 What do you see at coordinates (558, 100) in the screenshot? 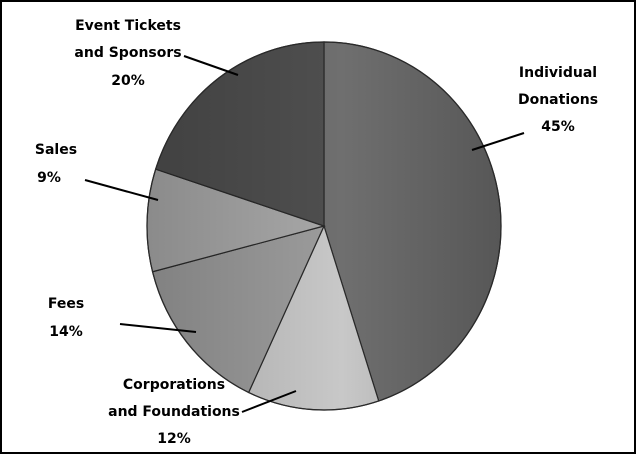
I see `label-individual-donations-line2: Donations` at bounding box center [558, 100].